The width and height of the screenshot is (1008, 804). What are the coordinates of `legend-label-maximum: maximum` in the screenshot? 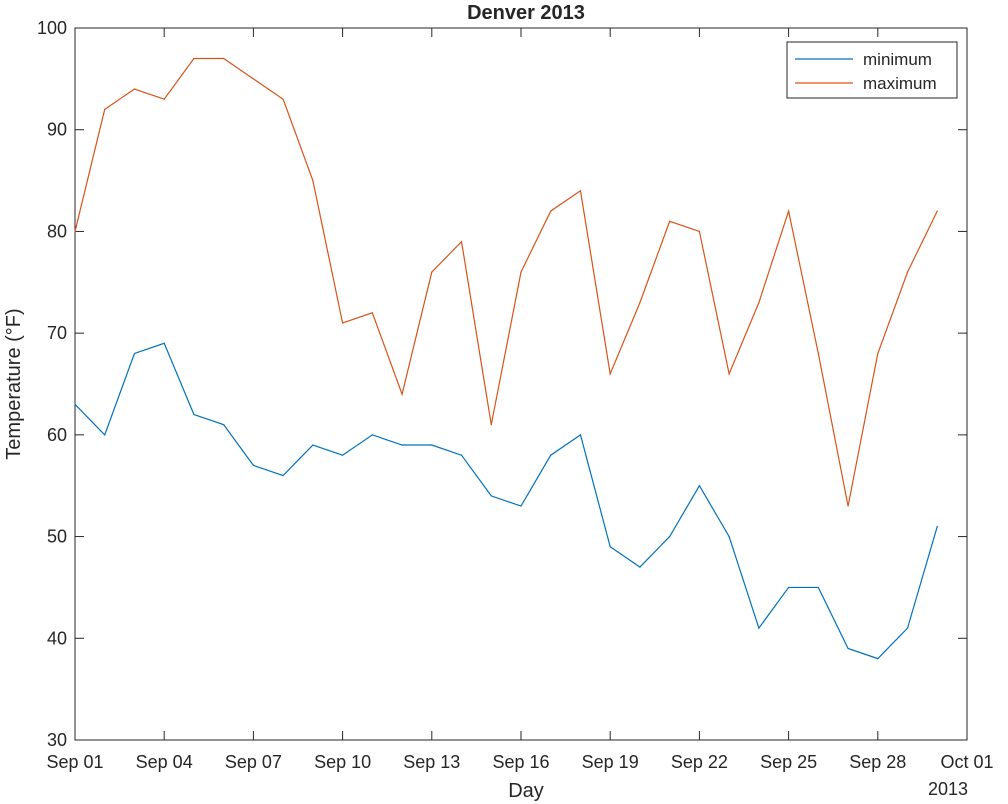 It's located at (900, 83).